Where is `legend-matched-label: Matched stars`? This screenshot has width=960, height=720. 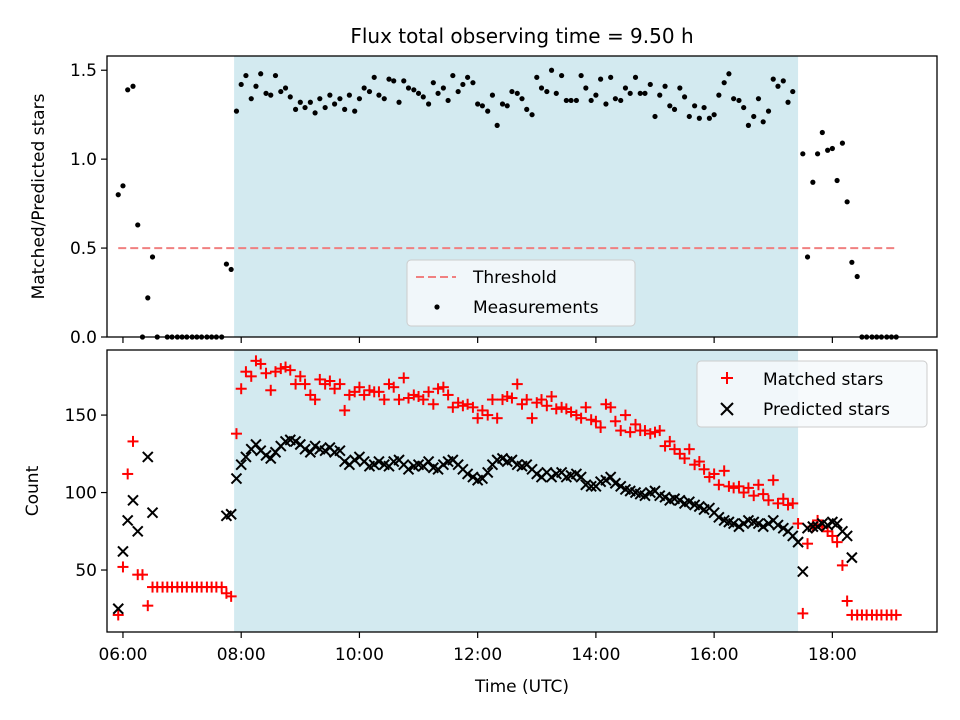 legend-matched-label: Matched stars is located at coordinates (823, 380).